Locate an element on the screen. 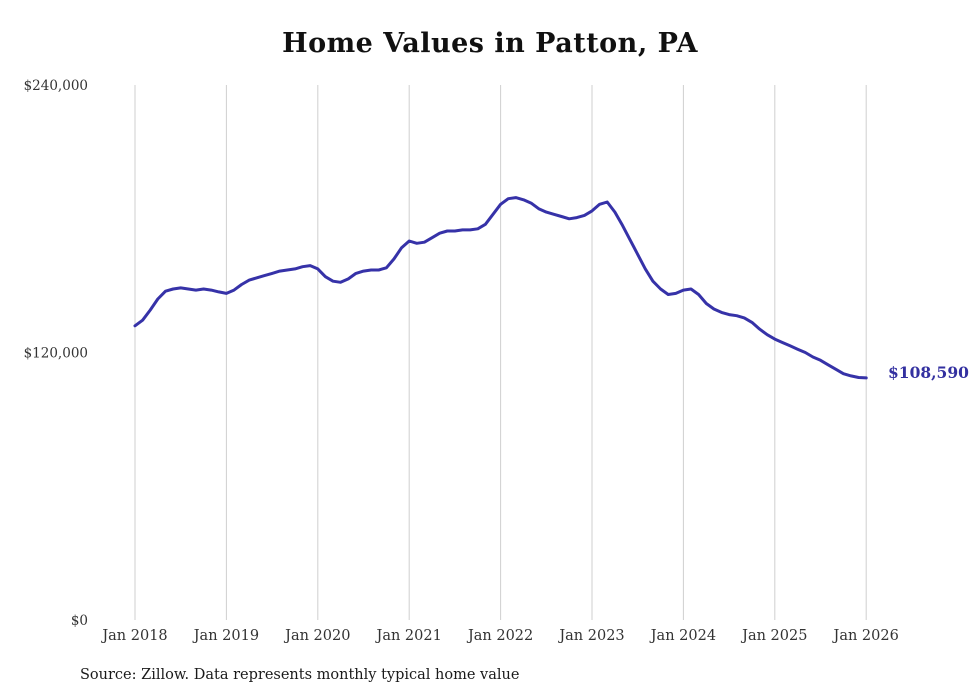 The width and height of the screenshot is (980, 699). x-axis-tick-label: Jan 2019 is located at coordinates (225, 636).